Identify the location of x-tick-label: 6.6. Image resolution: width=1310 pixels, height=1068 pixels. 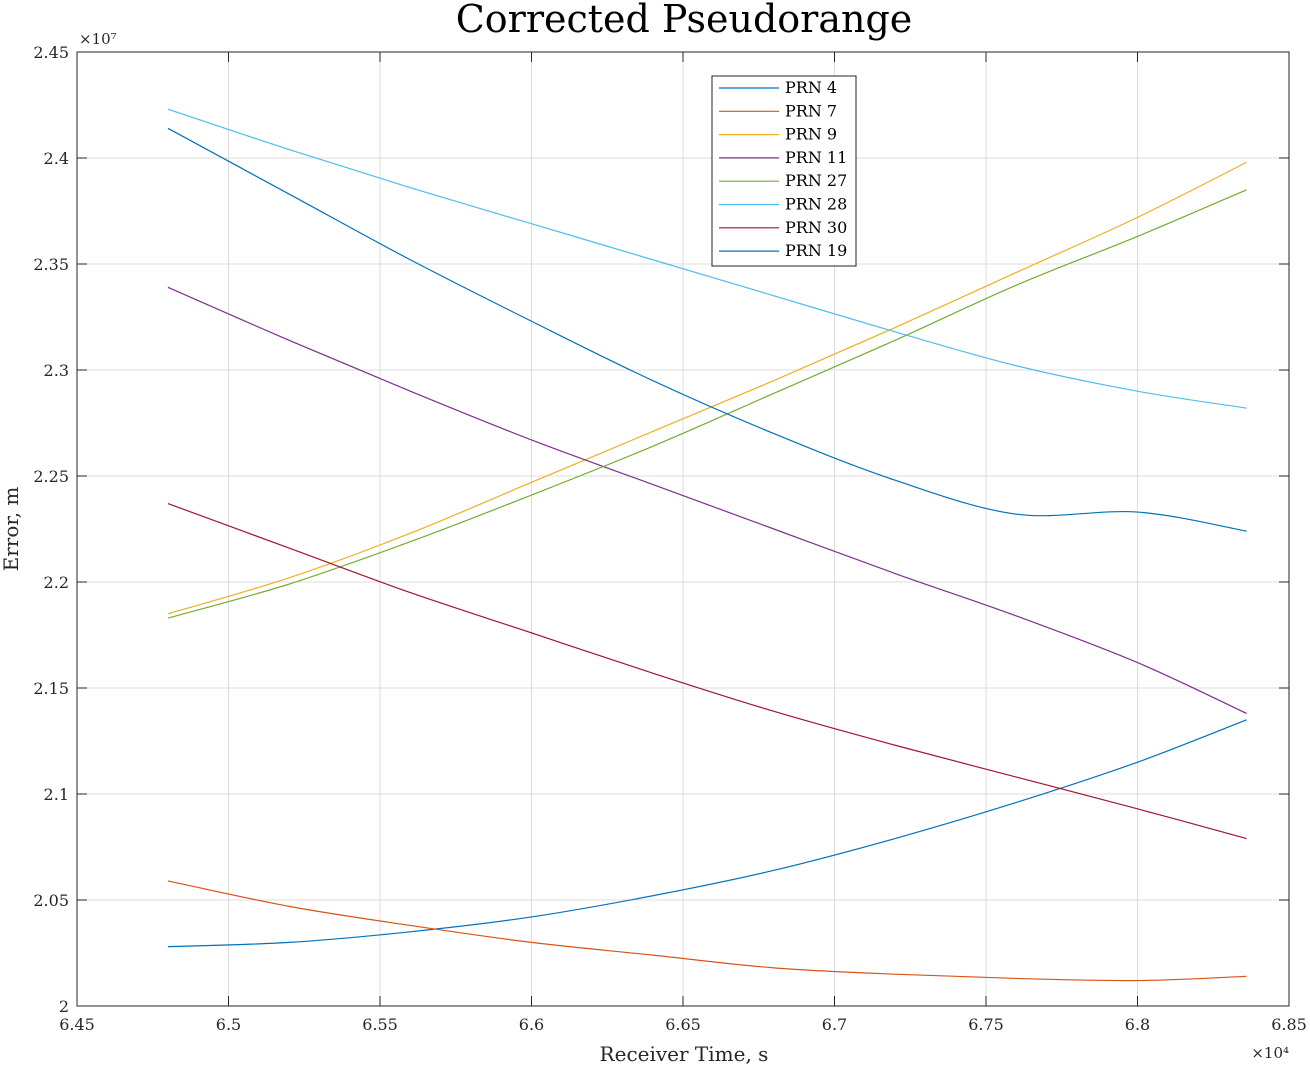
(531, 1024).